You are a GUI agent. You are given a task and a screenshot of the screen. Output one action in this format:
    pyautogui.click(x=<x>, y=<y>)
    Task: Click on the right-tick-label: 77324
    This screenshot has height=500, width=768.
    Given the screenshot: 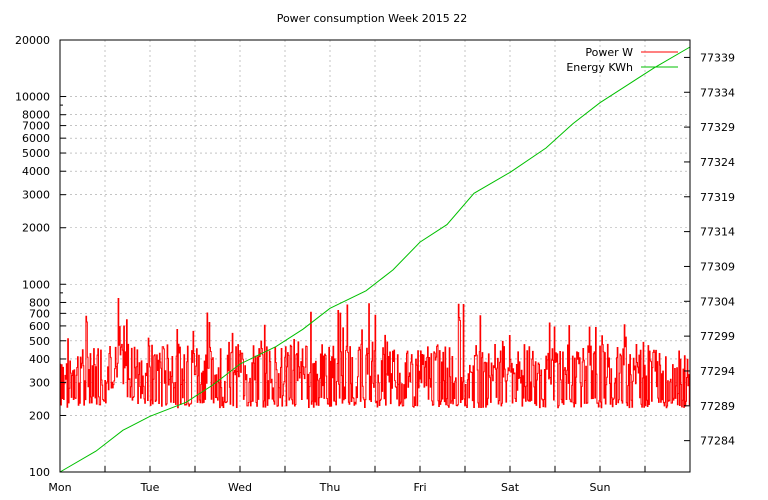 What is the action you would take?
    pyautogui.click(x=717, y=162)
    